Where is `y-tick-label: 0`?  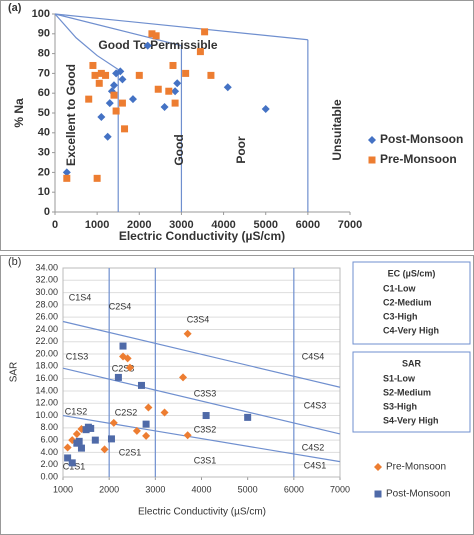
y-tick-label: 0 is located at coordinates (47, 212).